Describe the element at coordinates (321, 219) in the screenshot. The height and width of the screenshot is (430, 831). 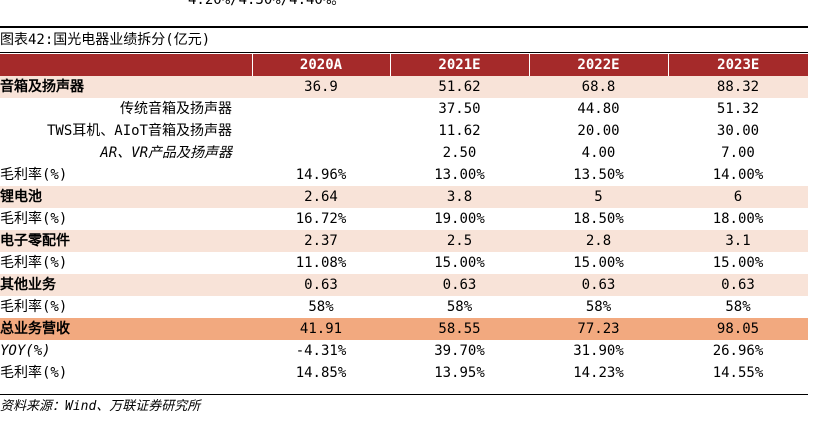
I see `value-cell: 16.72%` at that location.